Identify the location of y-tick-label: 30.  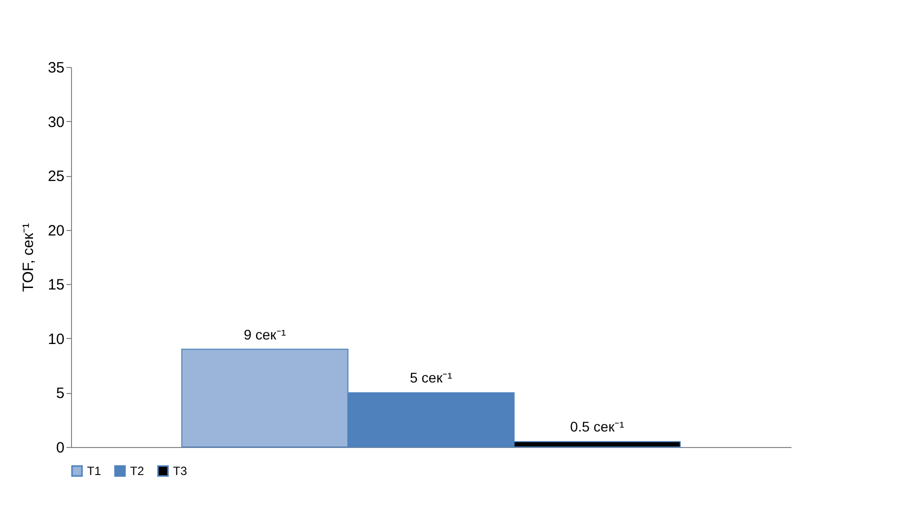
(56, 122).